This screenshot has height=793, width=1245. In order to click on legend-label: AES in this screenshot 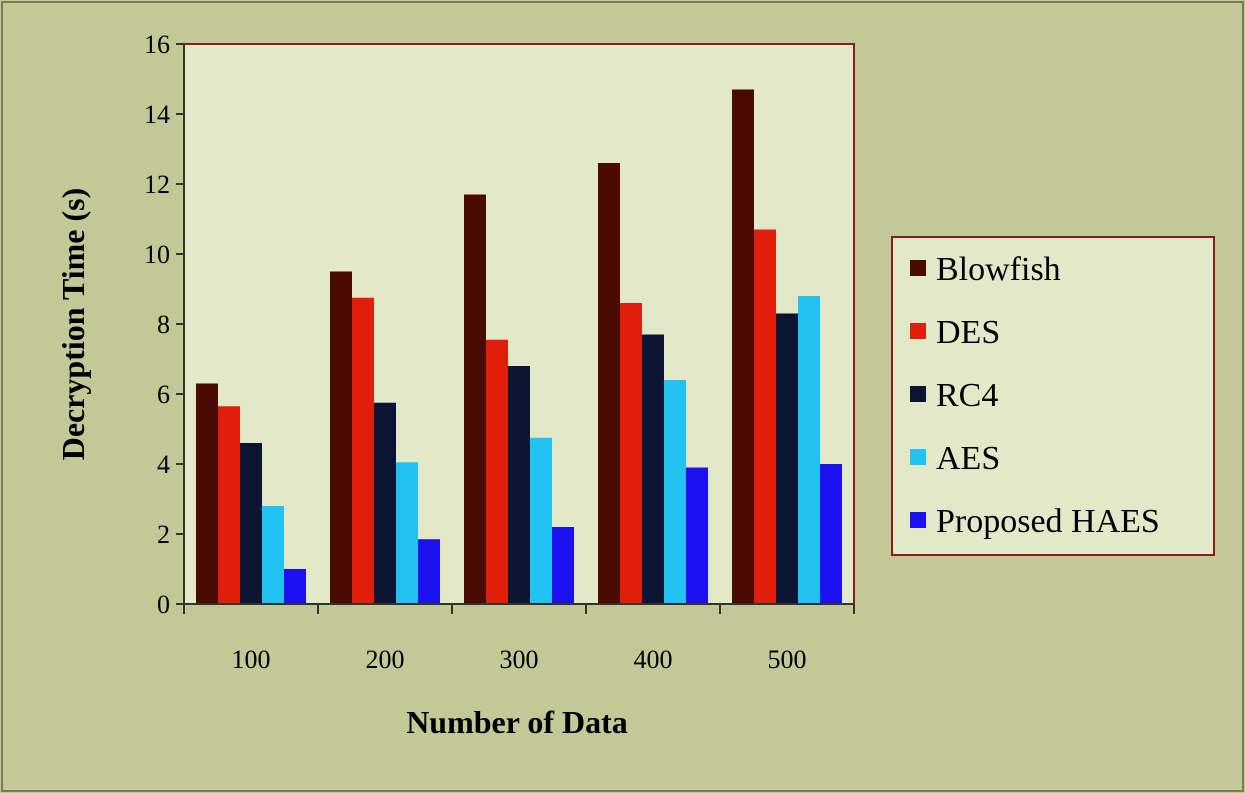, I will do `click(968, 458)`.